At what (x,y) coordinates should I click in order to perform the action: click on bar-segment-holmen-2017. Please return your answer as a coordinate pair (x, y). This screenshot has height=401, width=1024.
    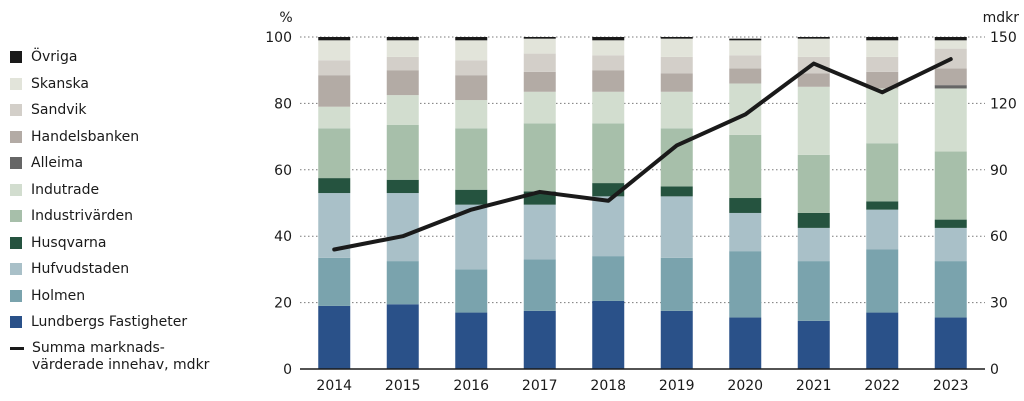
    Looking at the image, I should click on (539, 285).